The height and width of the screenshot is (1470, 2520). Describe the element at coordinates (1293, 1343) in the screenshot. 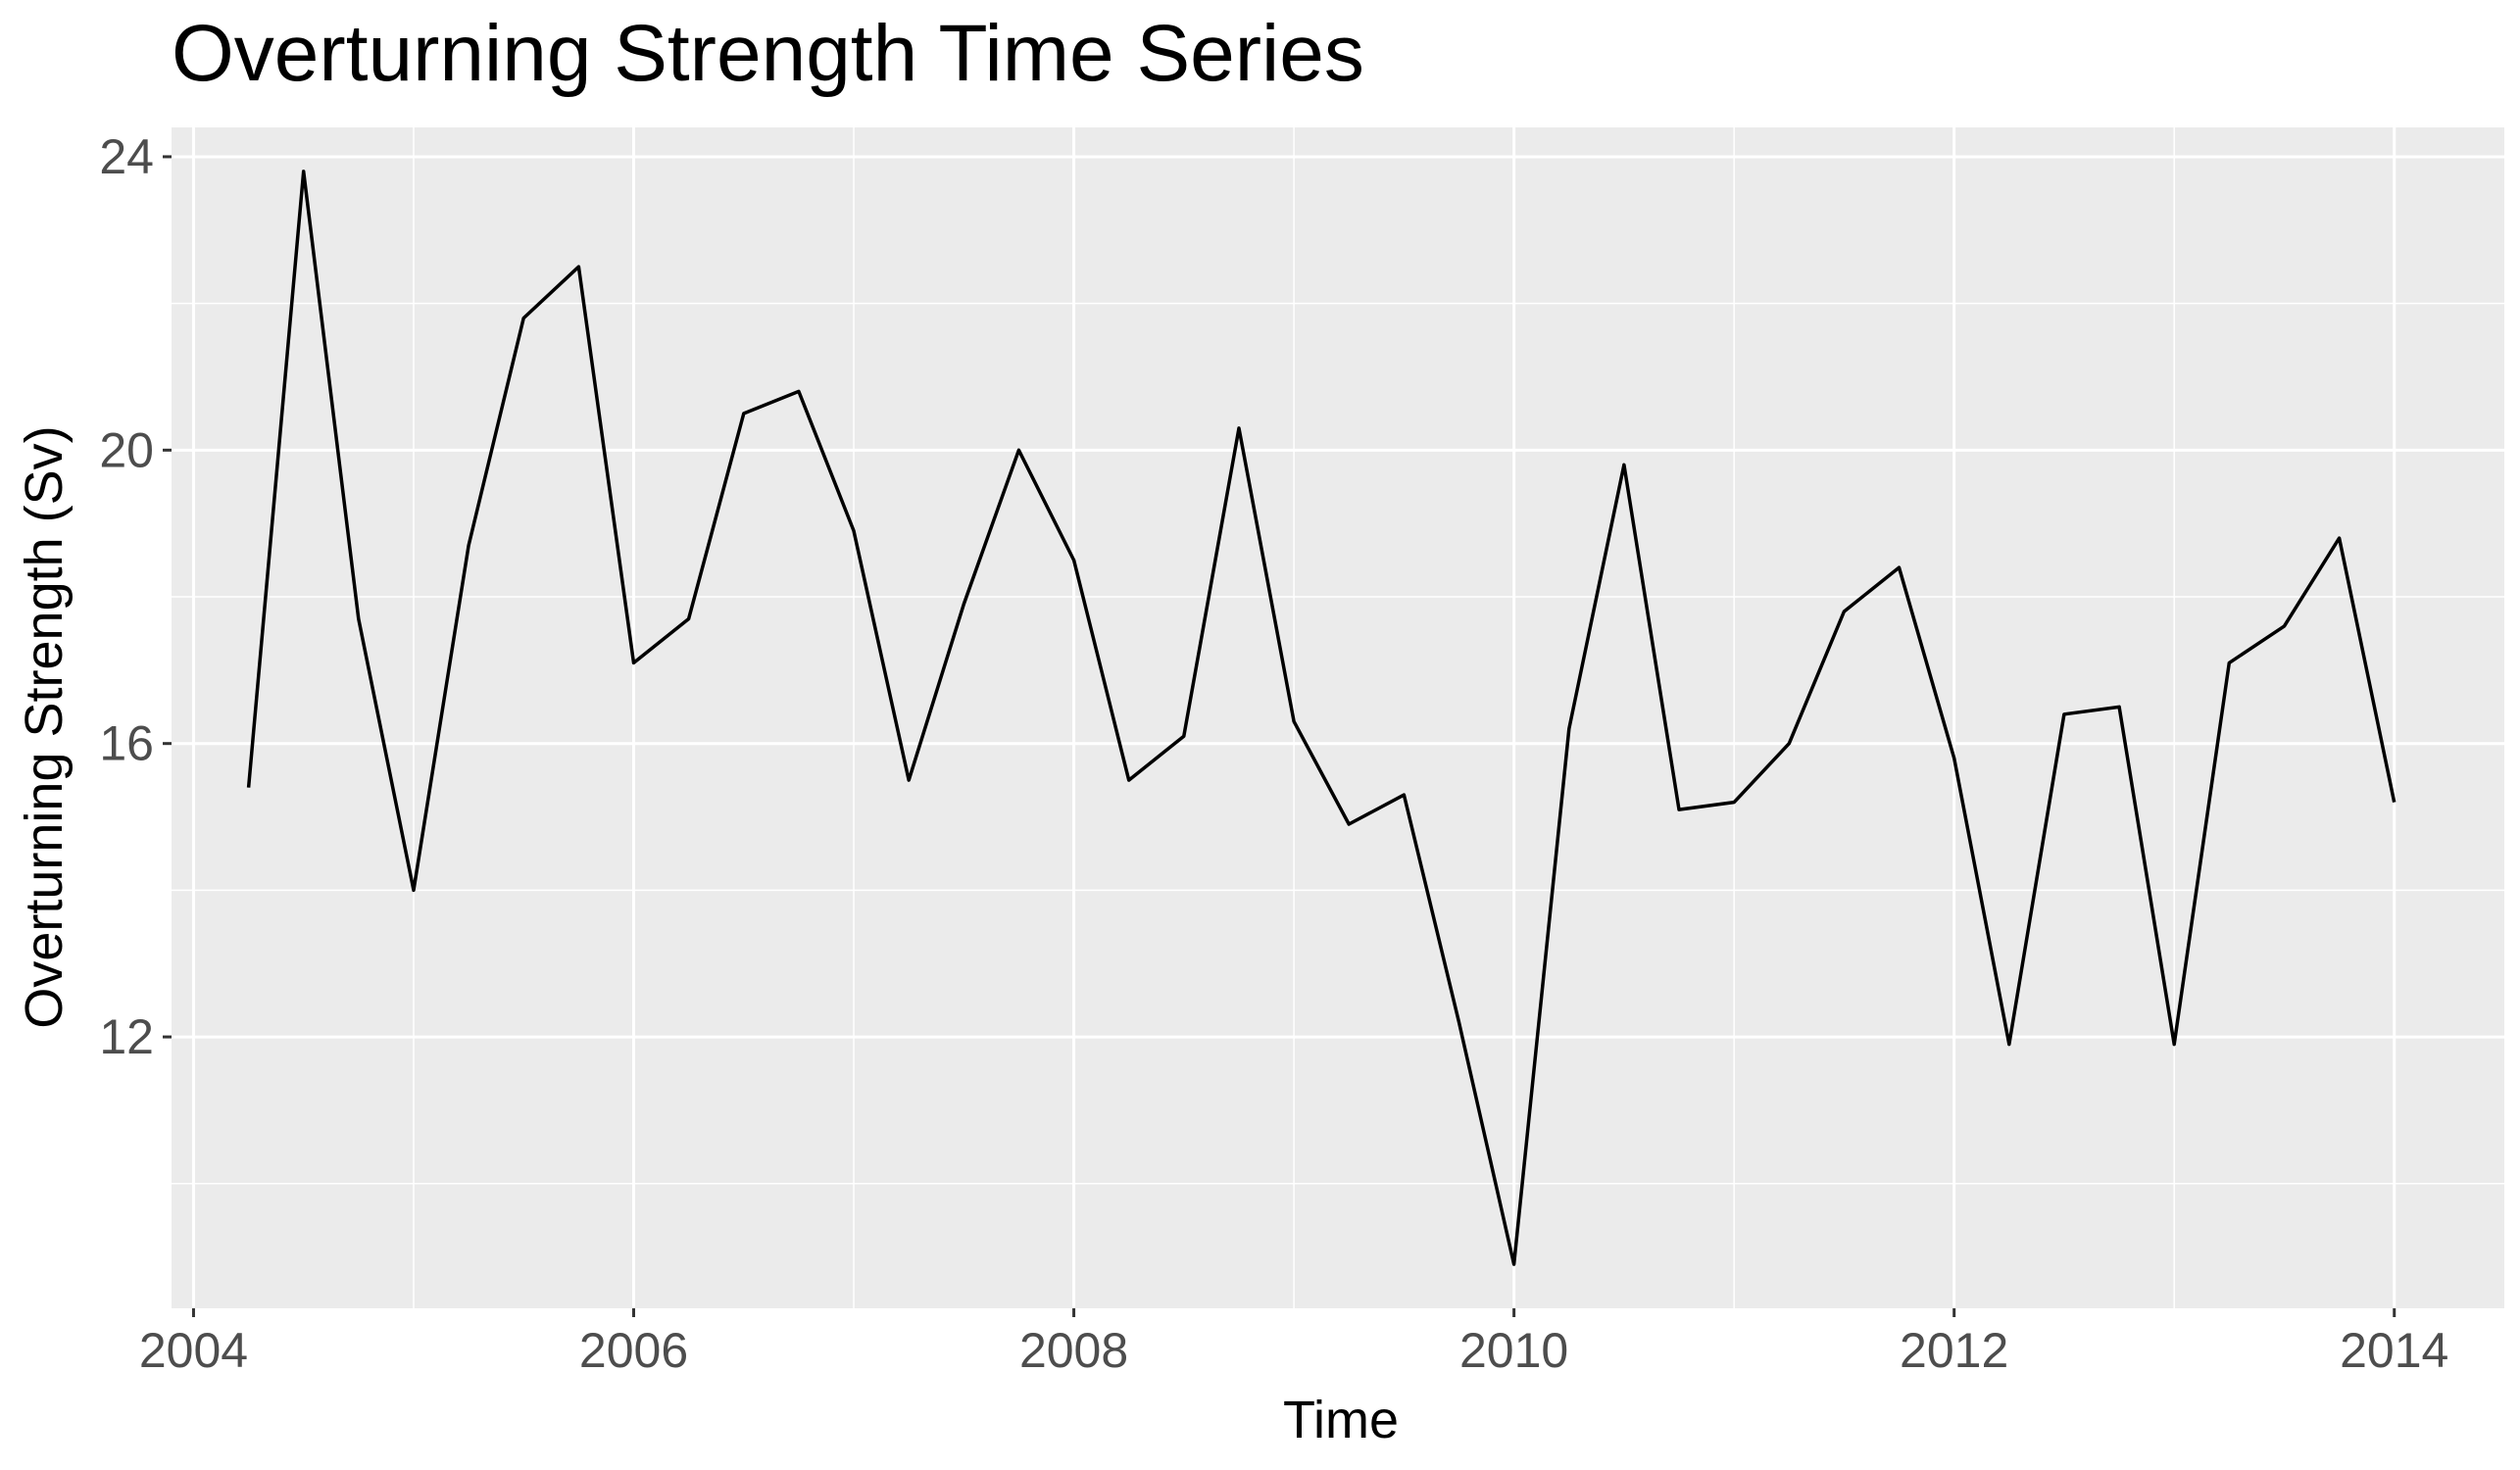

I see `x-axis-ticks: 2004 2006 2008 2010 2012 2014` at that location.